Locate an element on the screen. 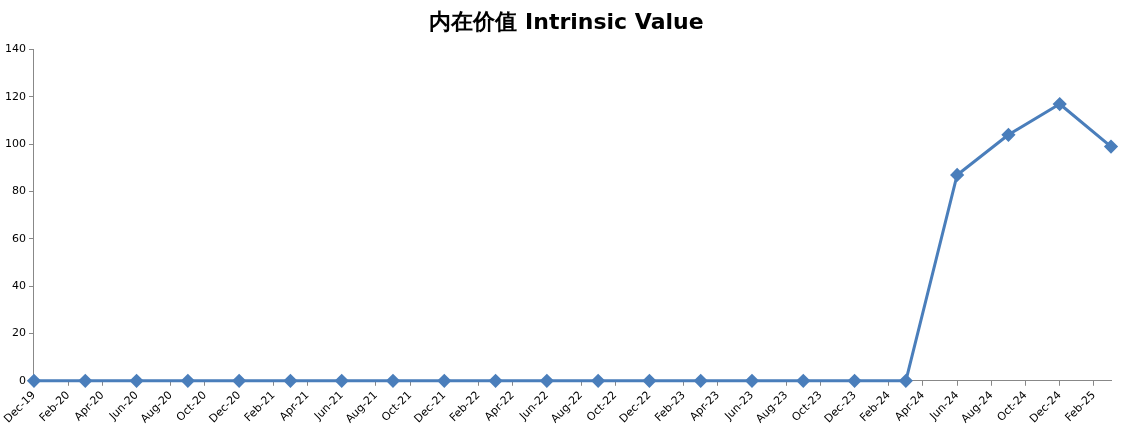 This screenshot has width=1133, height=431. chart-title: 内在价值 Intrinsic Value is located at coordinates (566, 22).